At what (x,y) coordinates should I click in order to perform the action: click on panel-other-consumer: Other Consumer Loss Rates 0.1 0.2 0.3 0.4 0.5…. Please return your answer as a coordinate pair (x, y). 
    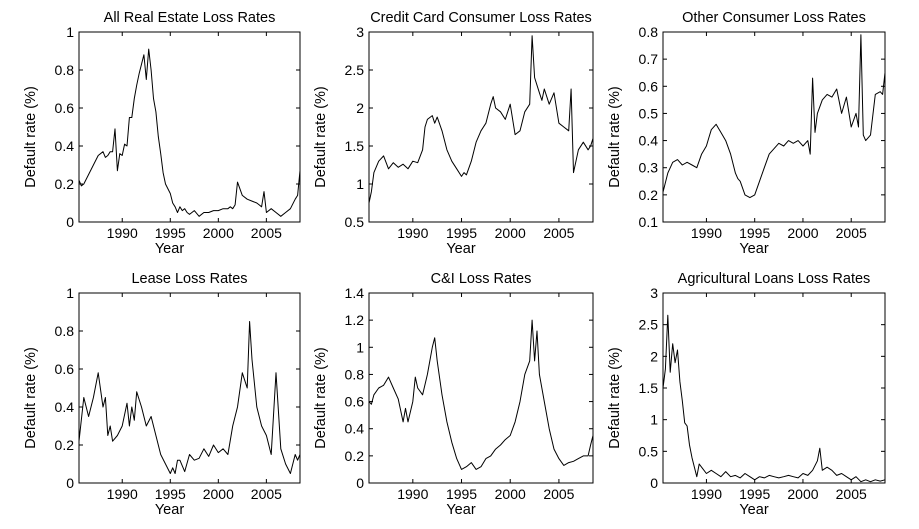
    Looking at the image, I should click on (746, 133).